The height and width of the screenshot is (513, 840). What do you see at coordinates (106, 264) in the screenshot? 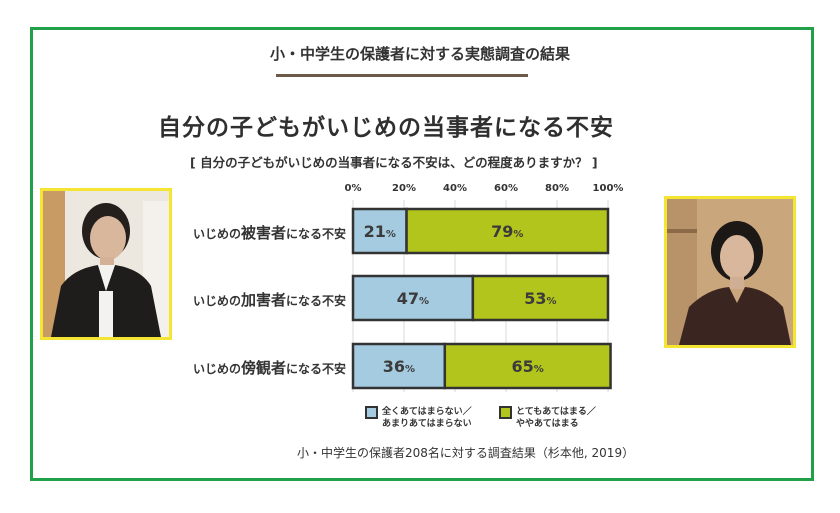
I see `presenter-photo-left` at bounding box center [106, 264].